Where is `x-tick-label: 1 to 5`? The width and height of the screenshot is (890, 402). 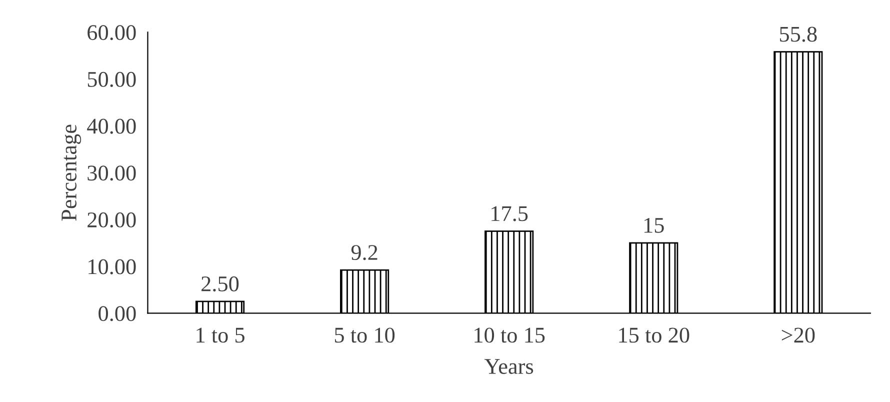 x-tick-label: 1 to 5 is located at coordinates (220, 335).